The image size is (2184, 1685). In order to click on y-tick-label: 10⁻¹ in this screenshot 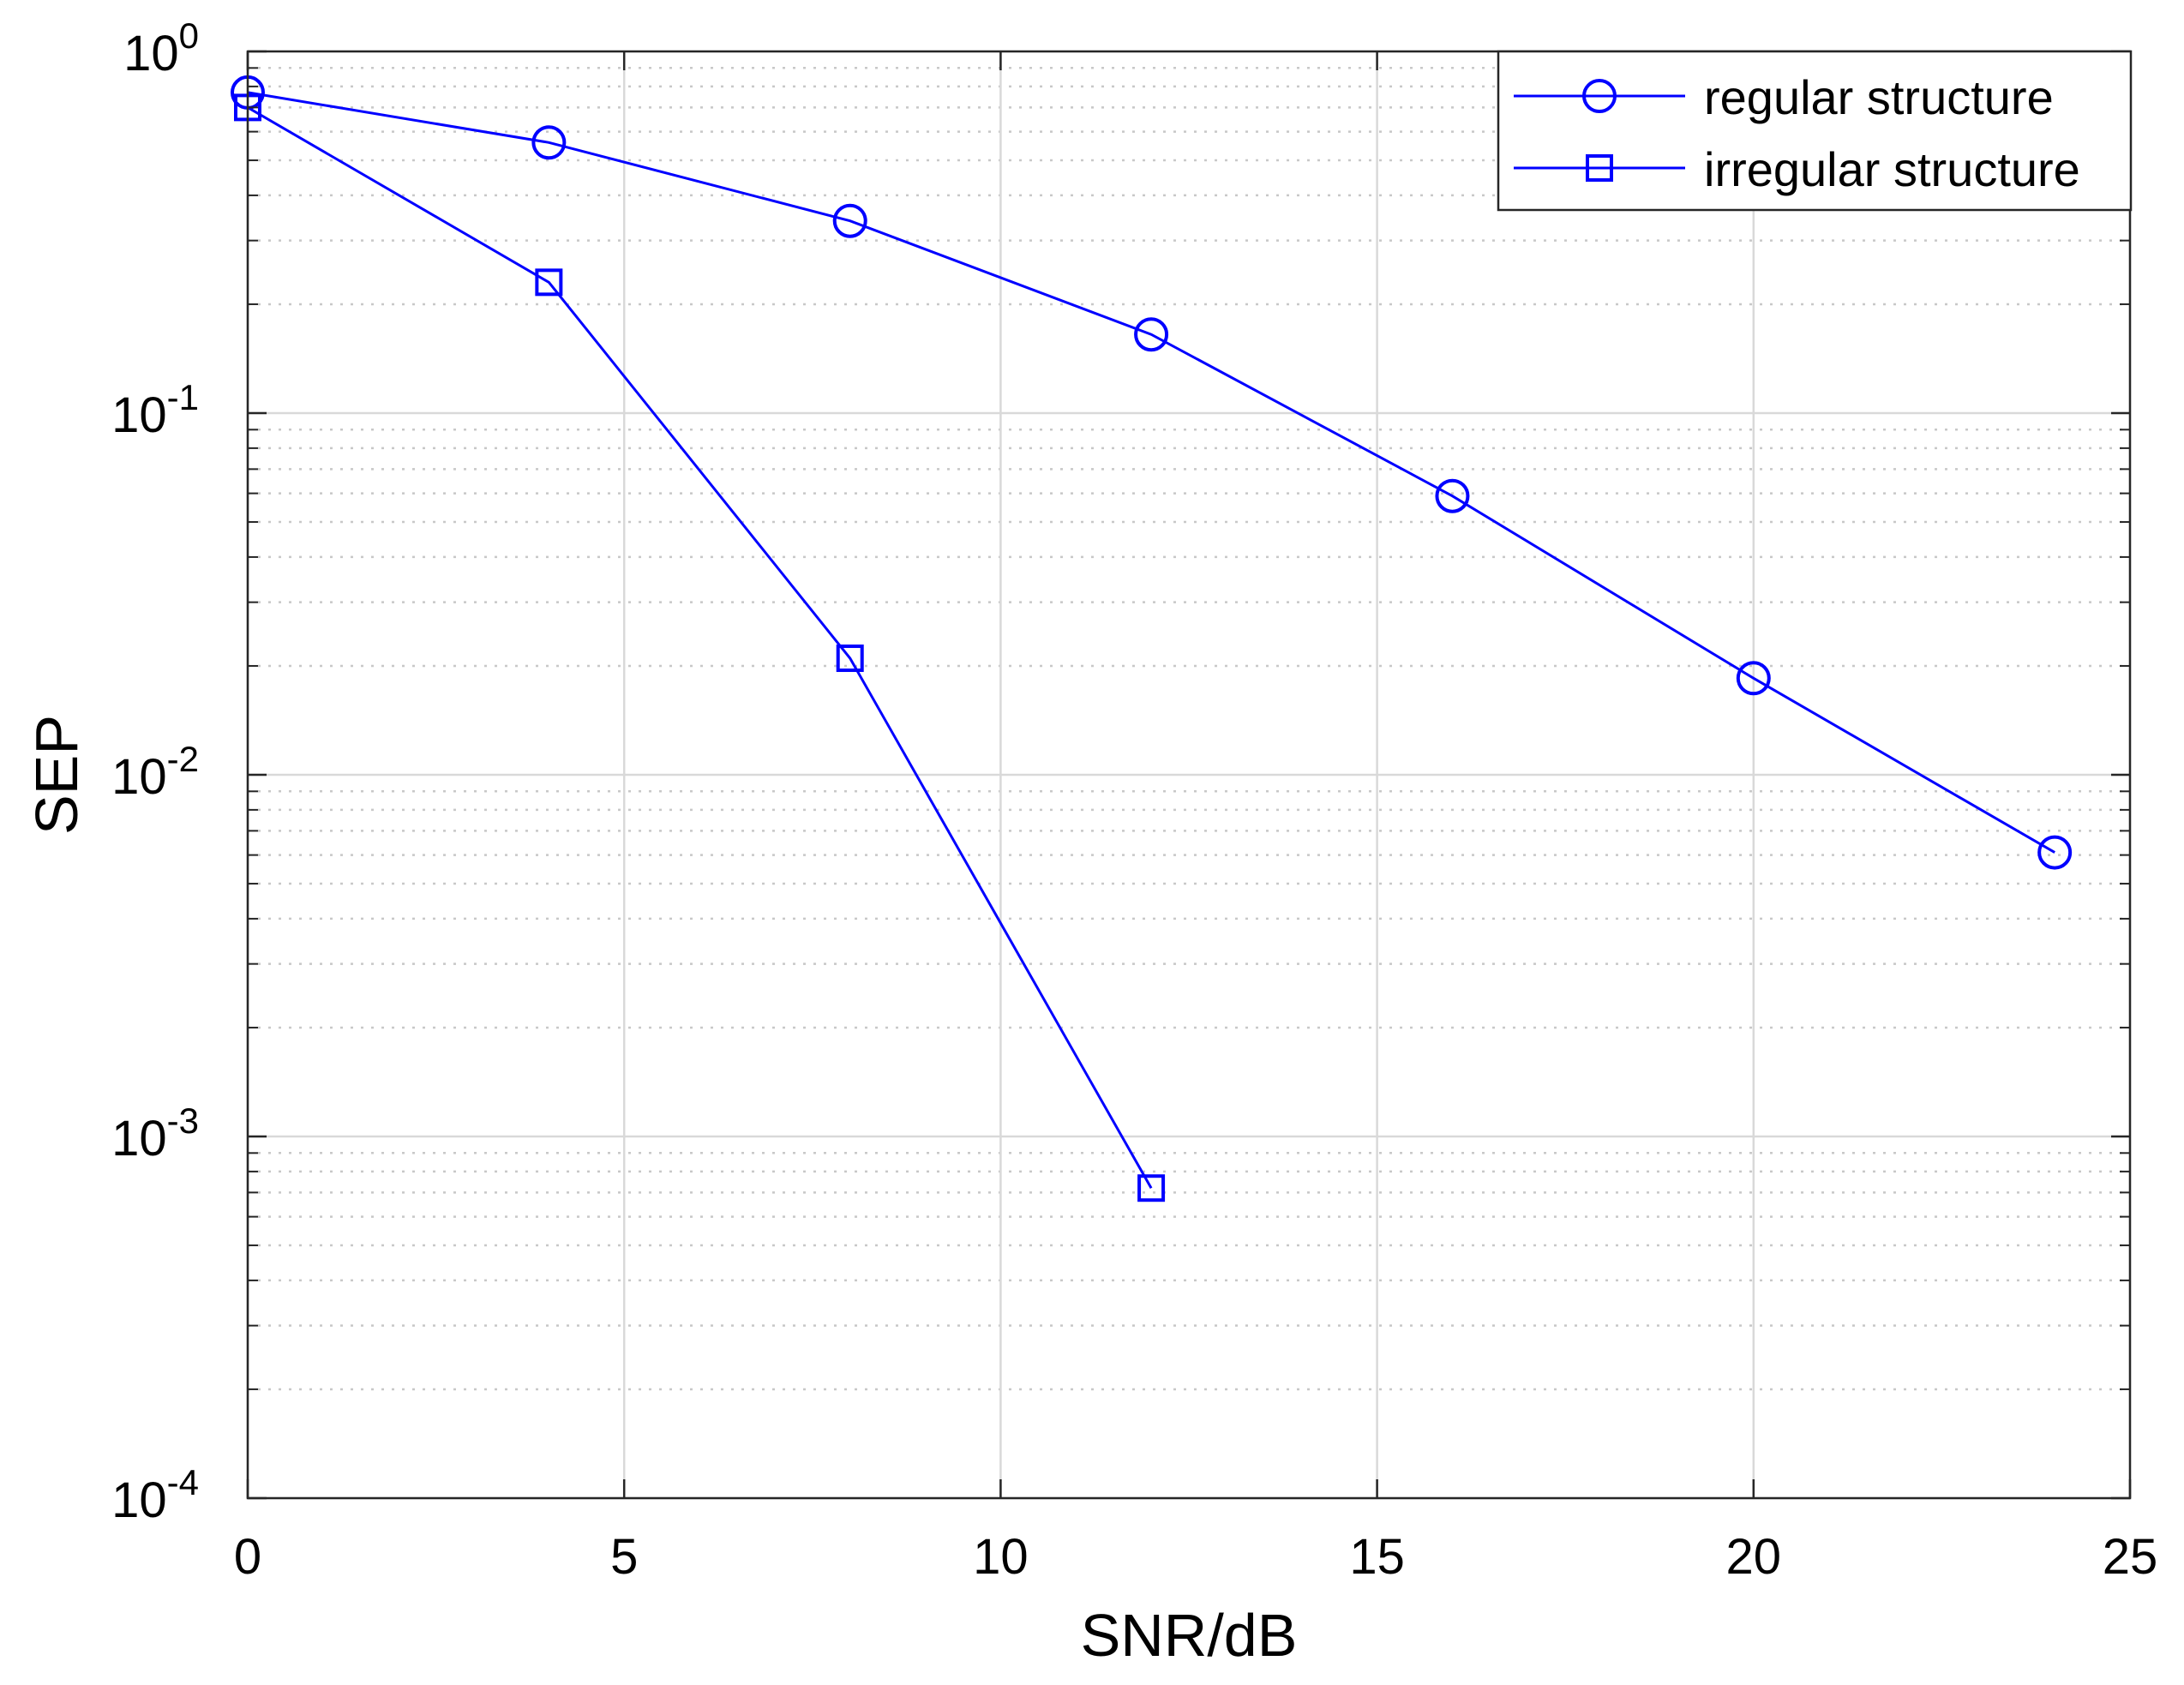, I will do `click(155, 410)`.